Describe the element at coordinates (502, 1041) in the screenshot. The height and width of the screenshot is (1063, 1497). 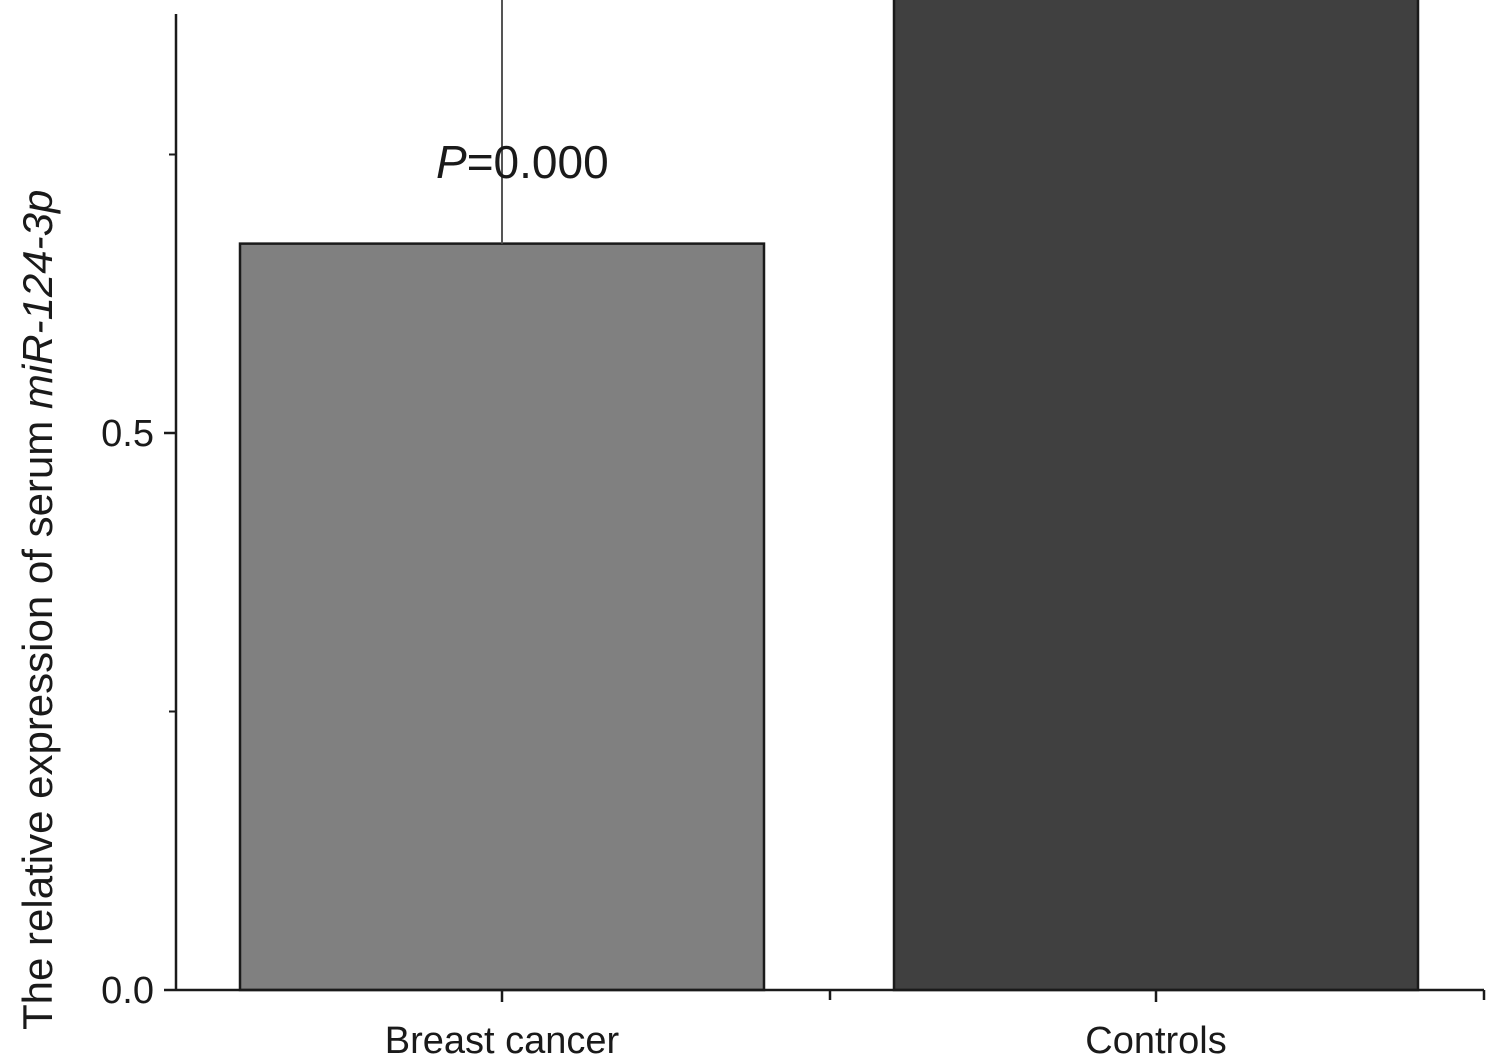
I see `x-tick-label: Breast cancer` at that location.